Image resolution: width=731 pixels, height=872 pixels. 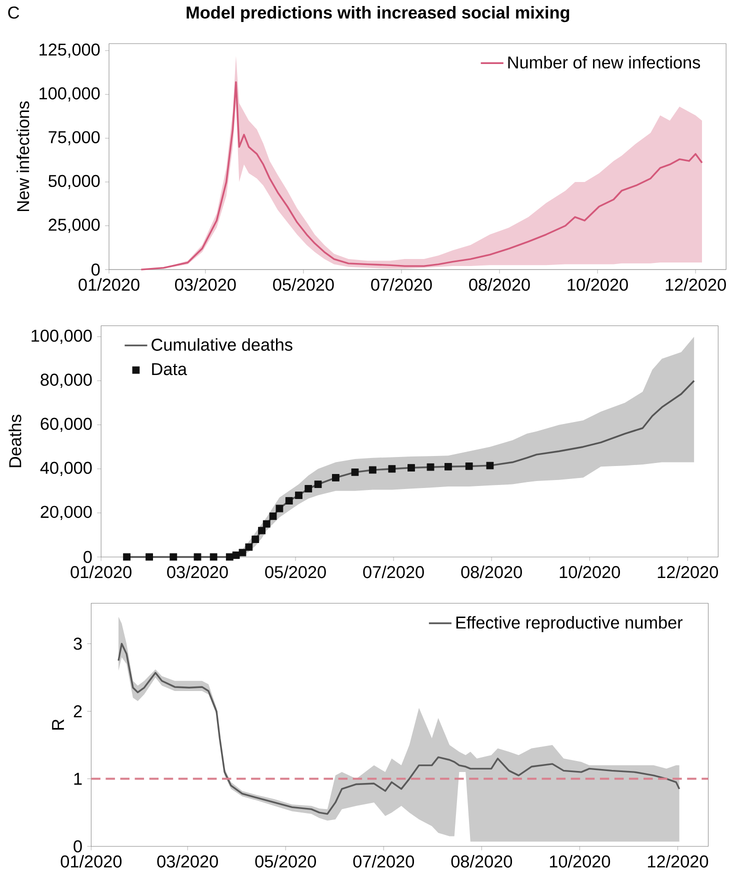 I want to click on y-tick-label: 125,000, so click(x=70, y=51).